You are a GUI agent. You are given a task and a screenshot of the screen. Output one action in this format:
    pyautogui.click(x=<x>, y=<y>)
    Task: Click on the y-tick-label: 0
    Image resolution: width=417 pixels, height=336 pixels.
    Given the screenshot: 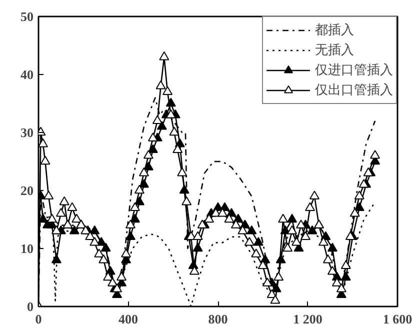 What is the action you would take?
    pyautogui.click(x=30, y=306)
    